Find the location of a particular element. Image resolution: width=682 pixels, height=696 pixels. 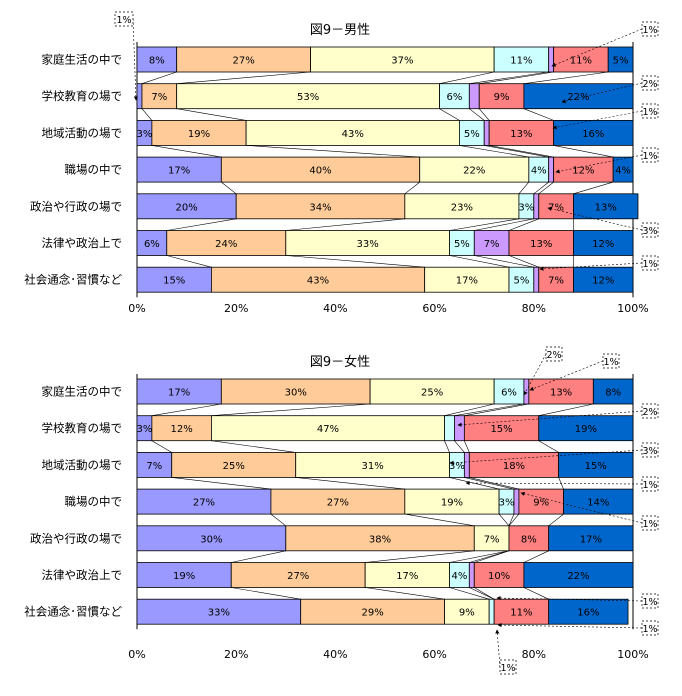

x-tick-label: 60% is located at coordinates (434, 308).